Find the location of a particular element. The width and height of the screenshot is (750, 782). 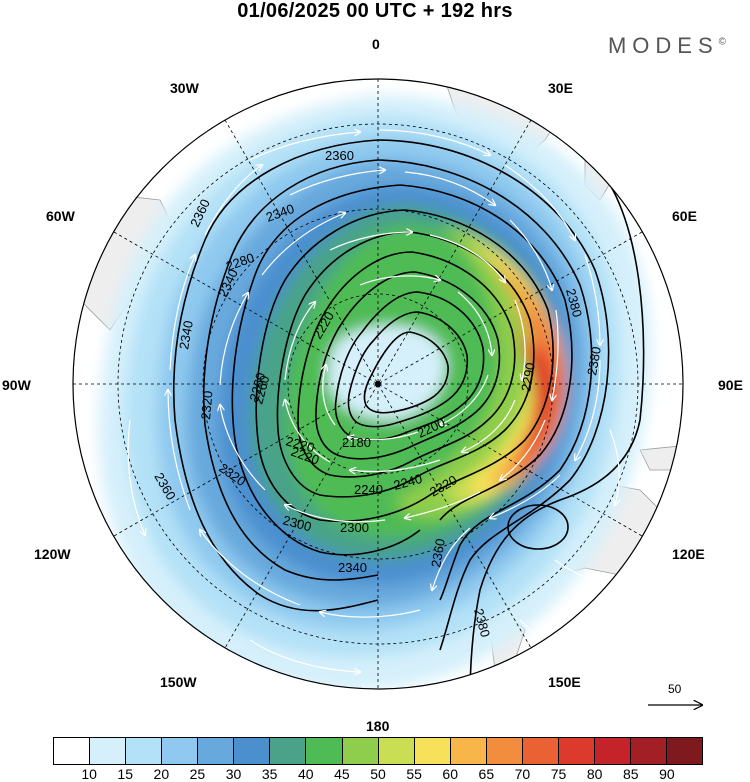

contour-label: 2320 is located at coordinates (206, 405).